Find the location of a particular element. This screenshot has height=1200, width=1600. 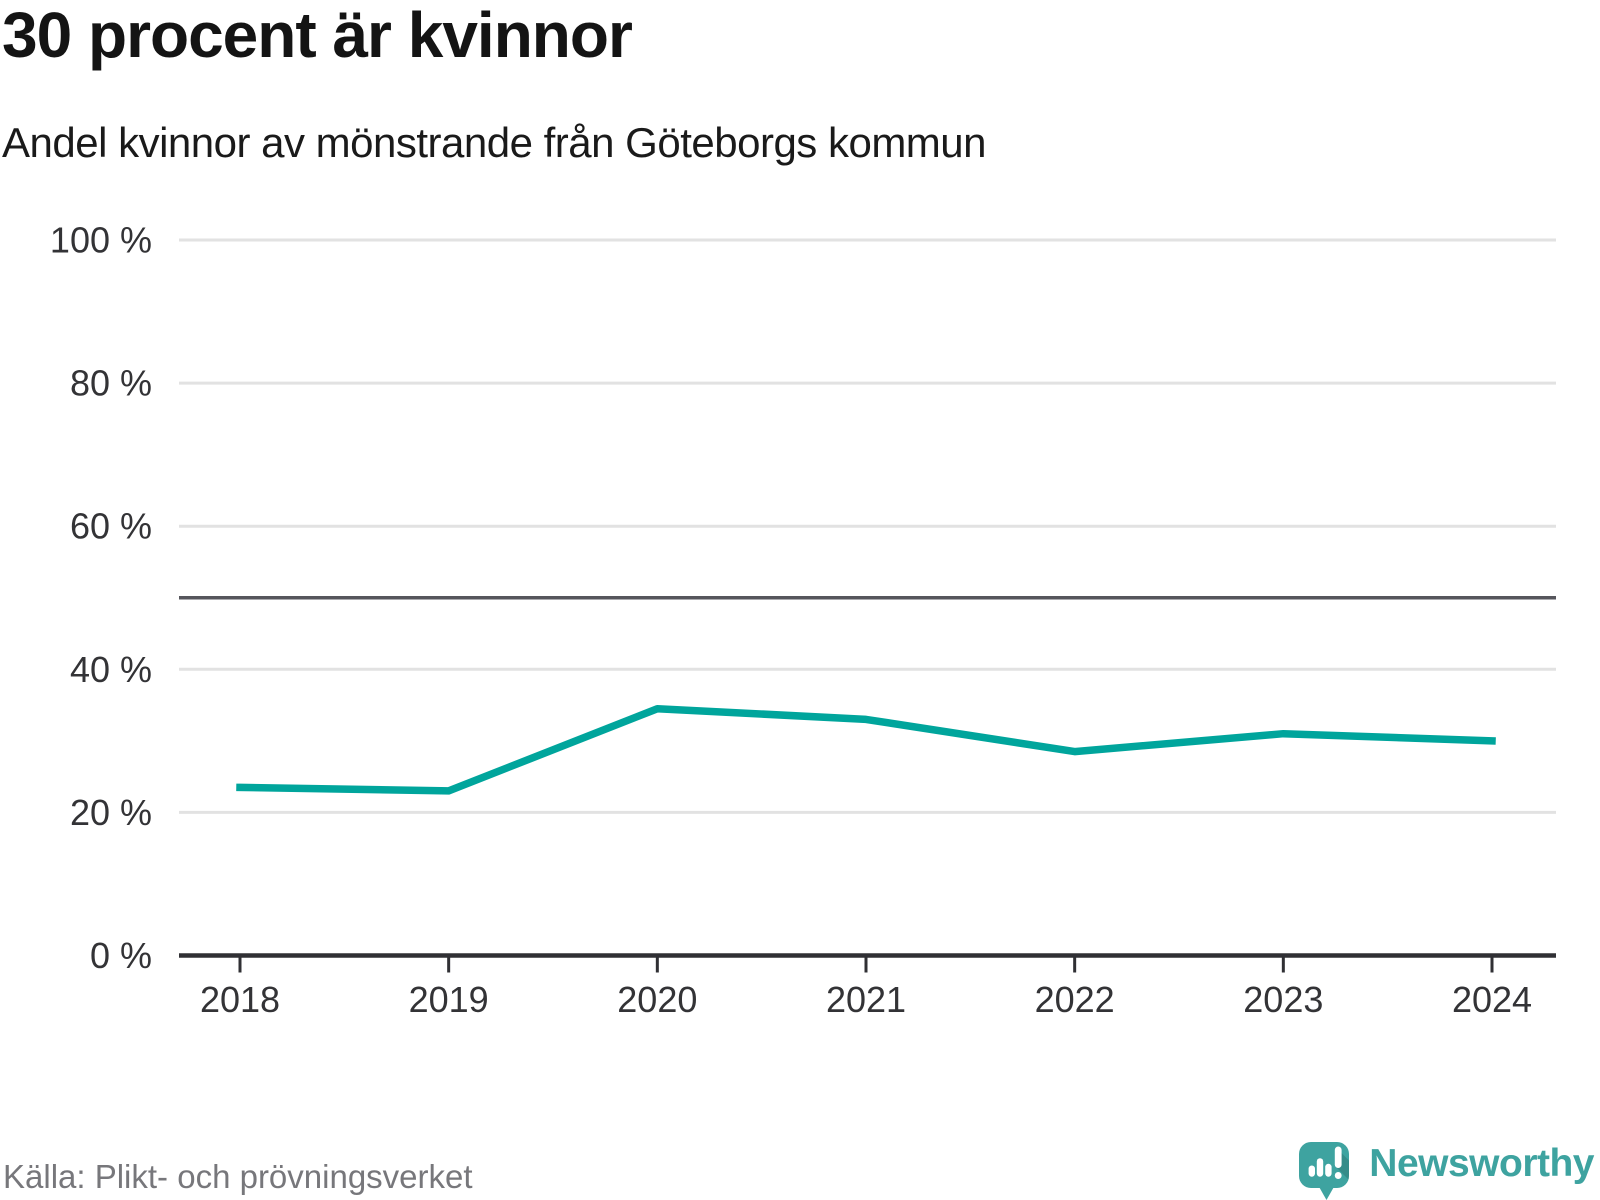

x-axis-tick-label: 2021 is located at coordinates (866, 999).